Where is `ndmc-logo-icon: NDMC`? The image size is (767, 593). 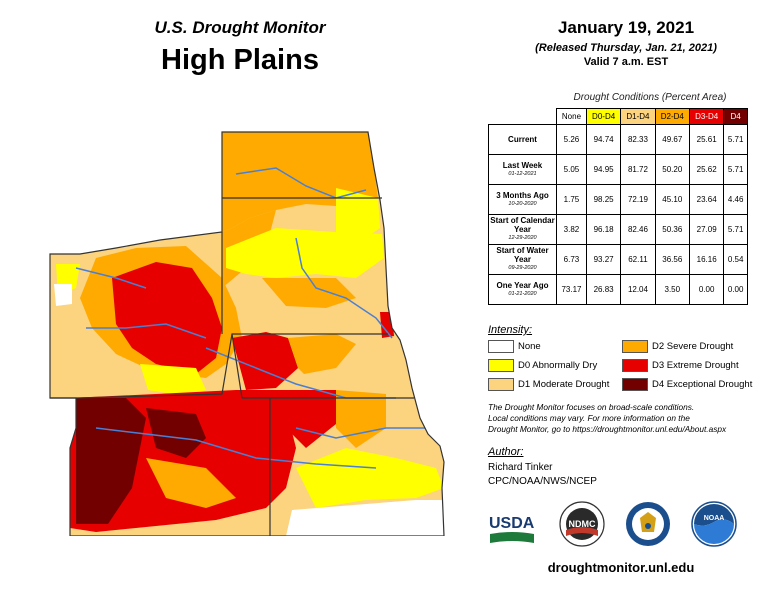 ndmc-logo-icon: NDMC is located at coordinates (582, 524).